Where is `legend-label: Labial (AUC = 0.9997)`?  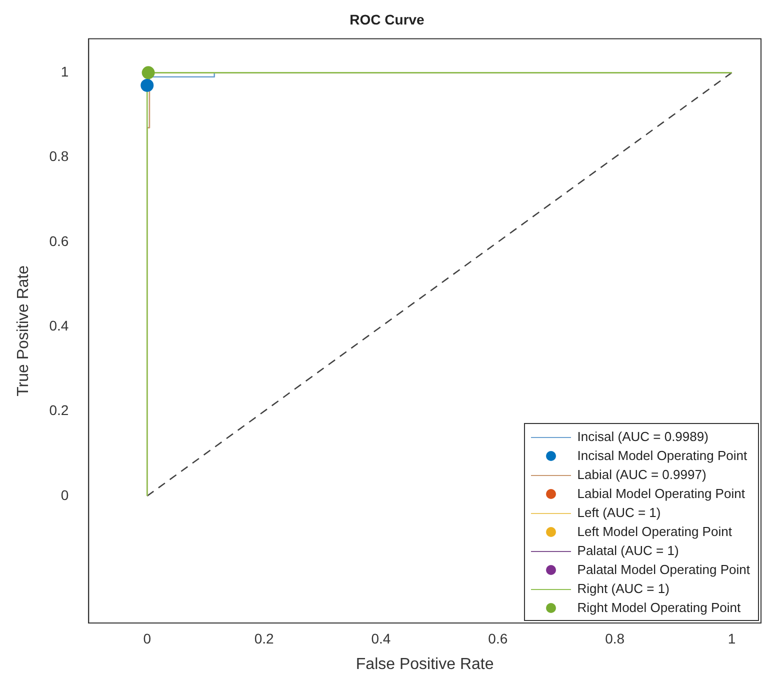
legend-label: Labial (AUC = 0.9997) is located at coordinates (641, 474).